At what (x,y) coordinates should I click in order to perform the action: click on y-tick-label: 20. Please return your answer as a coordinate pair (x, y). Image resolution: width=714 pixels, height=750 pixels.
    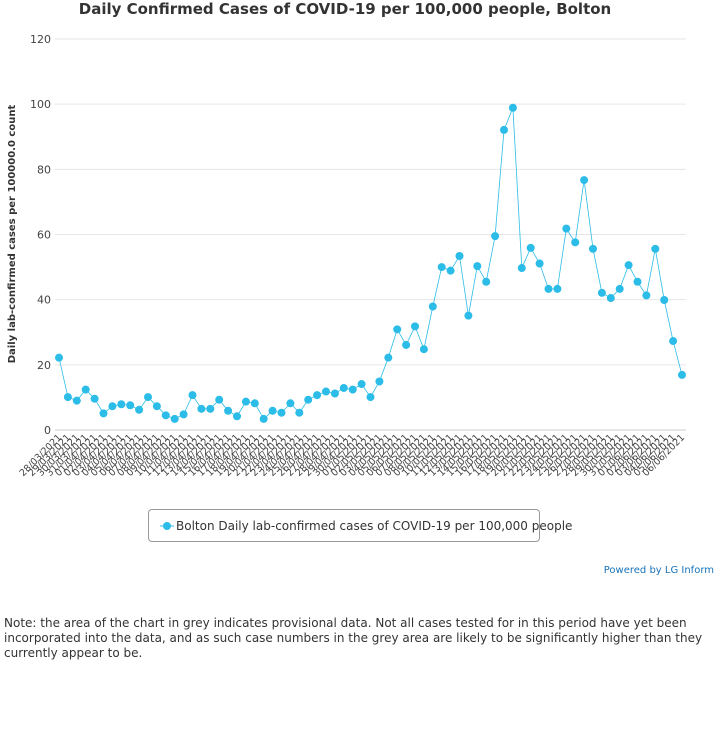
    Looking at the image, I should click on (44, 365).